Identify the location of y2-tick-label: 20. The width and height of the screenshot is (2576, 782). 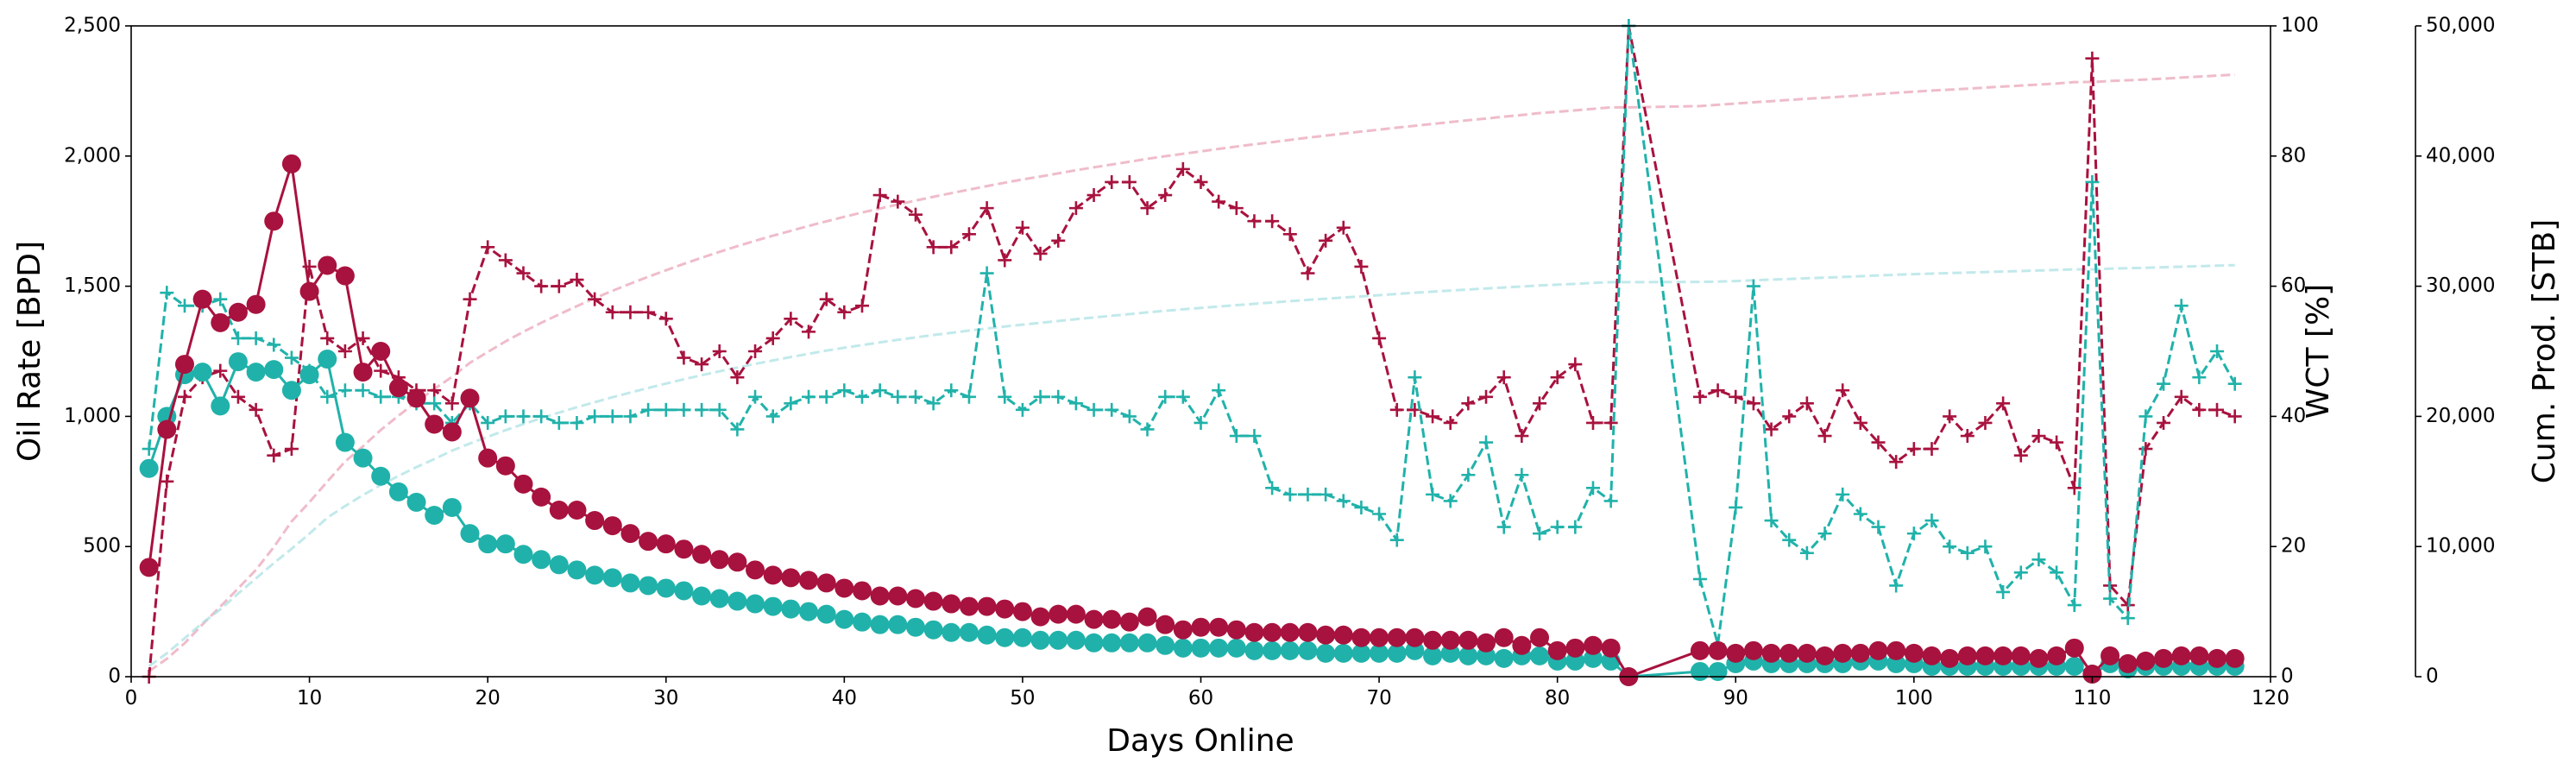
(2294, 546).